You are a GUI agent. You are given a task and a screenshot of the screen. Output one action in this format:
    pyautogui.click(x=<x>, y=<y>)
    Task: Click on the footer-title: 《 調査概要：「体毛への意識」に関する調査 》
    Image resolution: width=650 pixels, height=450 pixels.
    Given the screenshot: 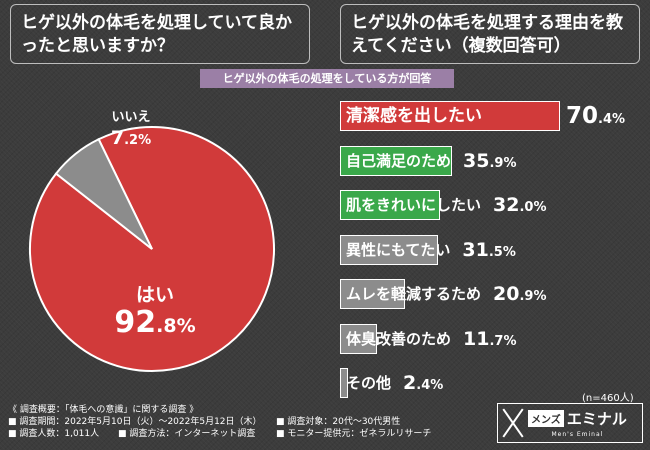 What is the action you would take?
    pyautogui.click(x=103, y=410)
    